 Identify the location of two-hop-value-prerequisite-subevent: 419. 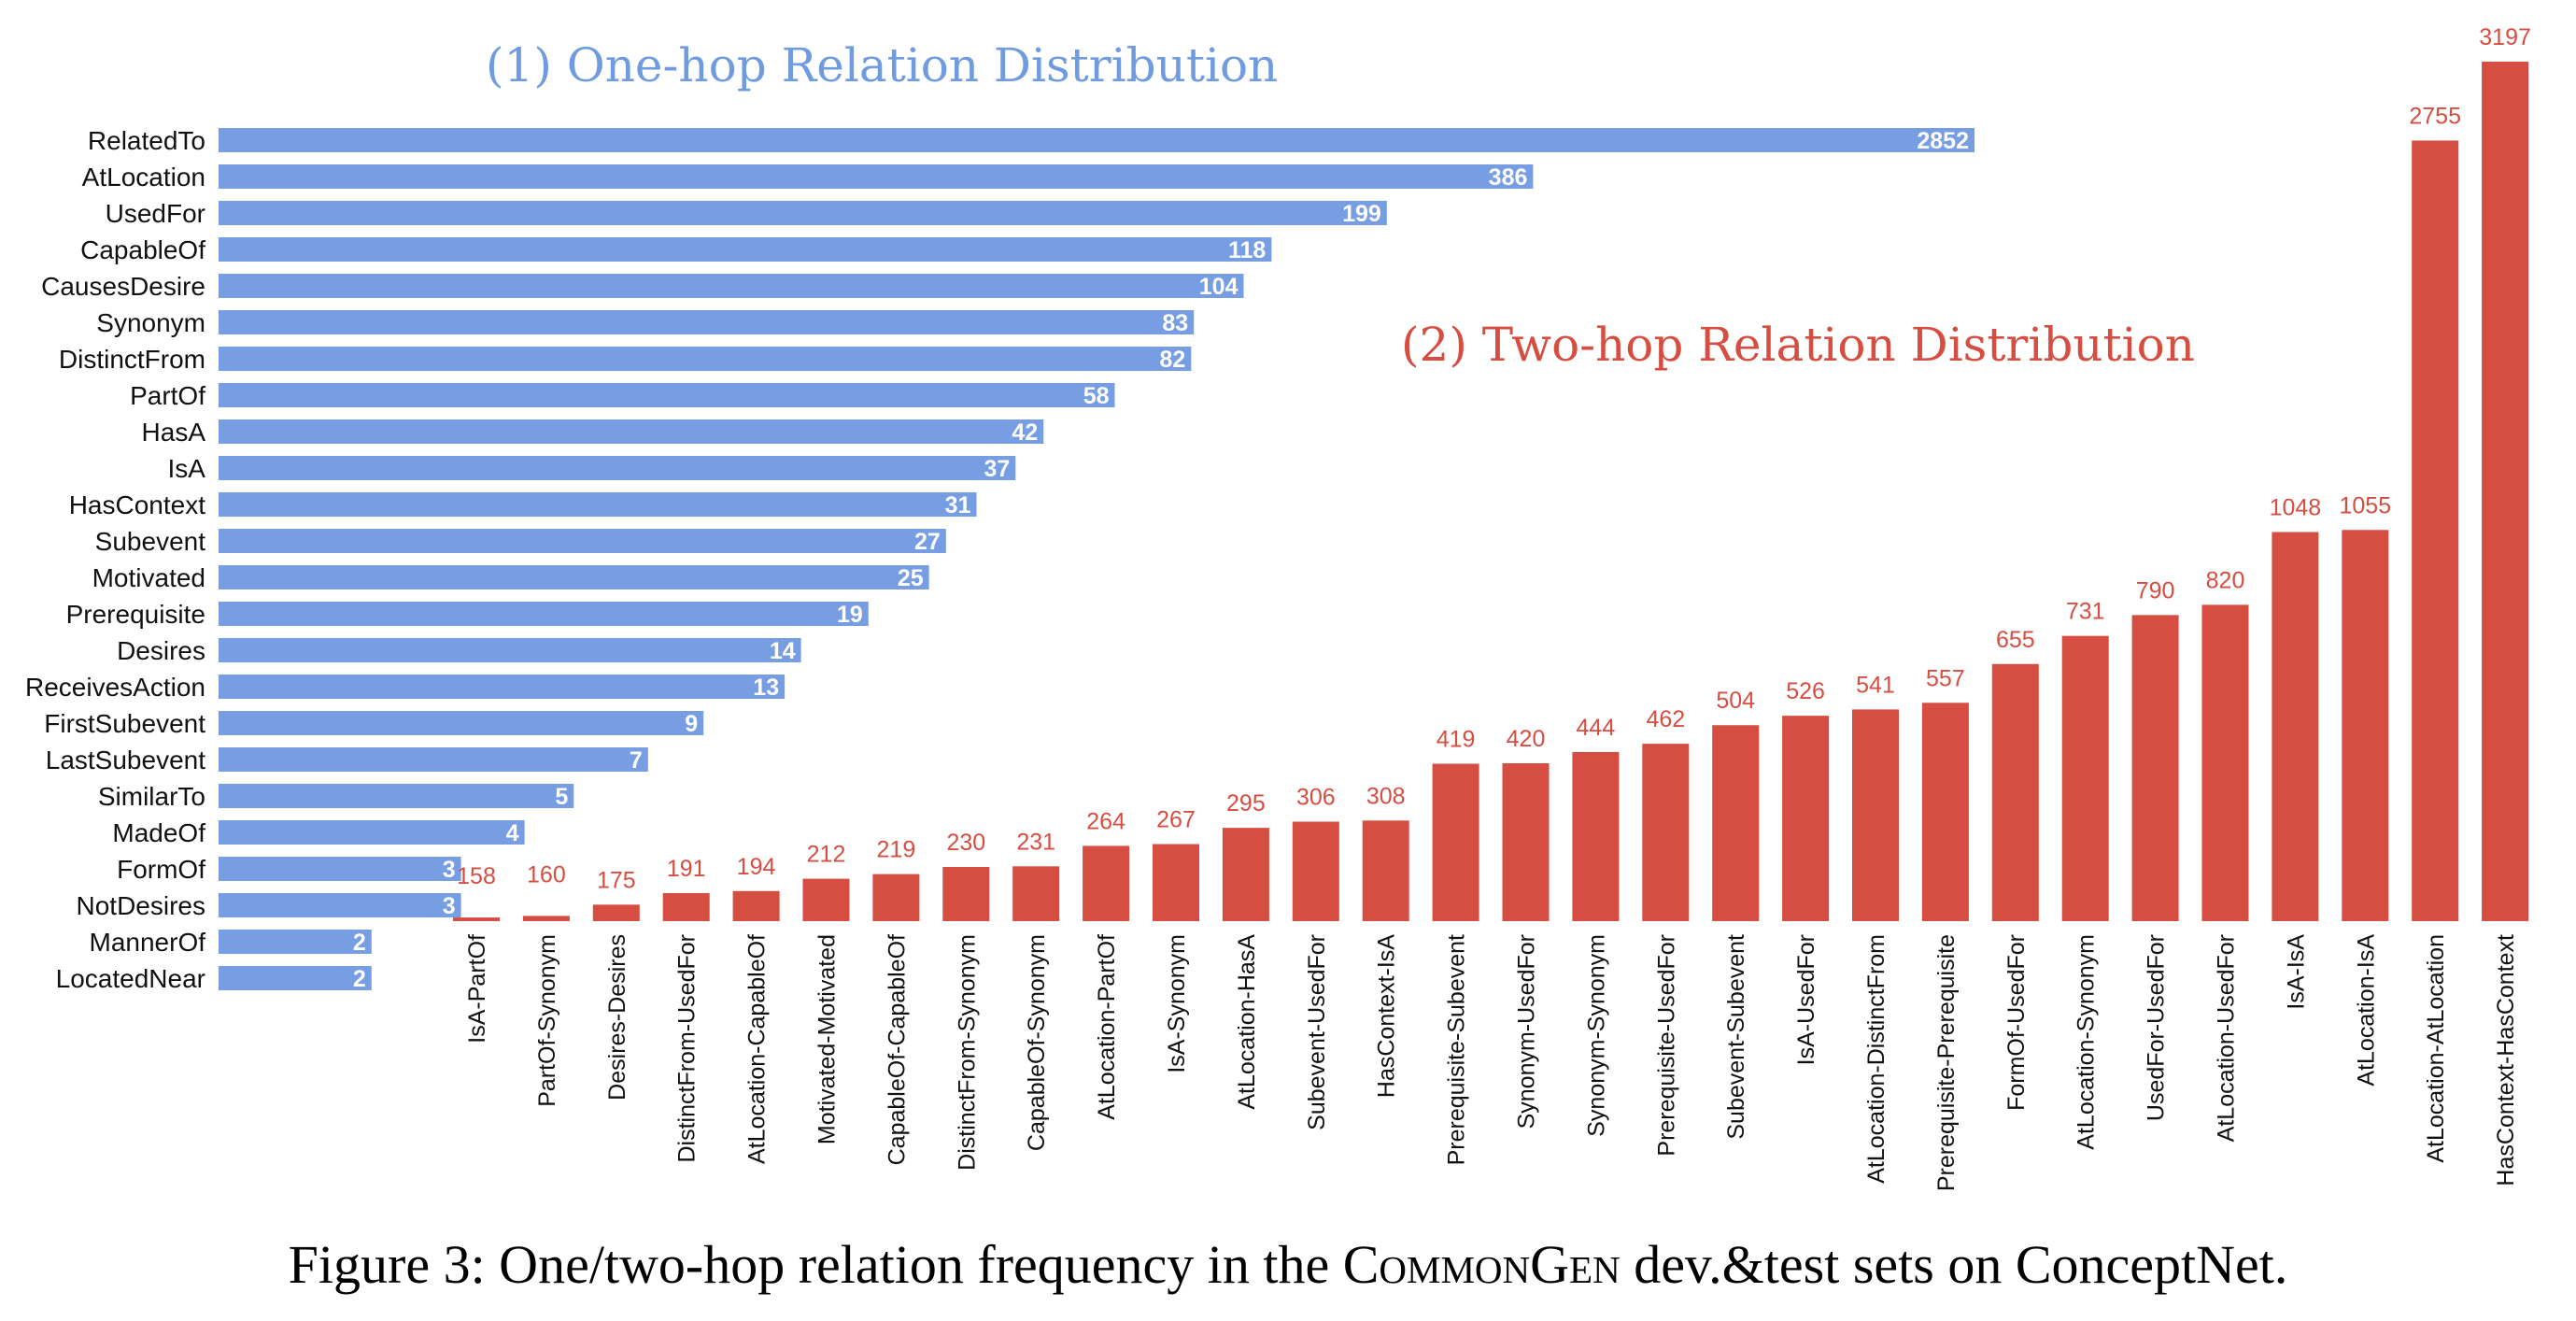
(1456, 739).